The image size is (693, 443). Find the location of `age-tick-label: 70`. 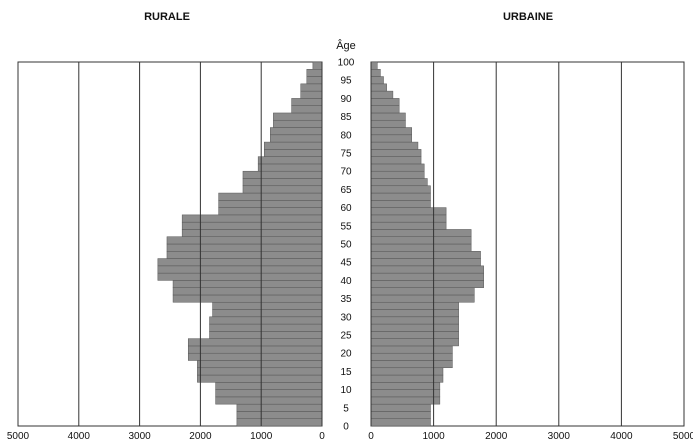

age-tick-label: 70 is located at coordinates (346, 172).